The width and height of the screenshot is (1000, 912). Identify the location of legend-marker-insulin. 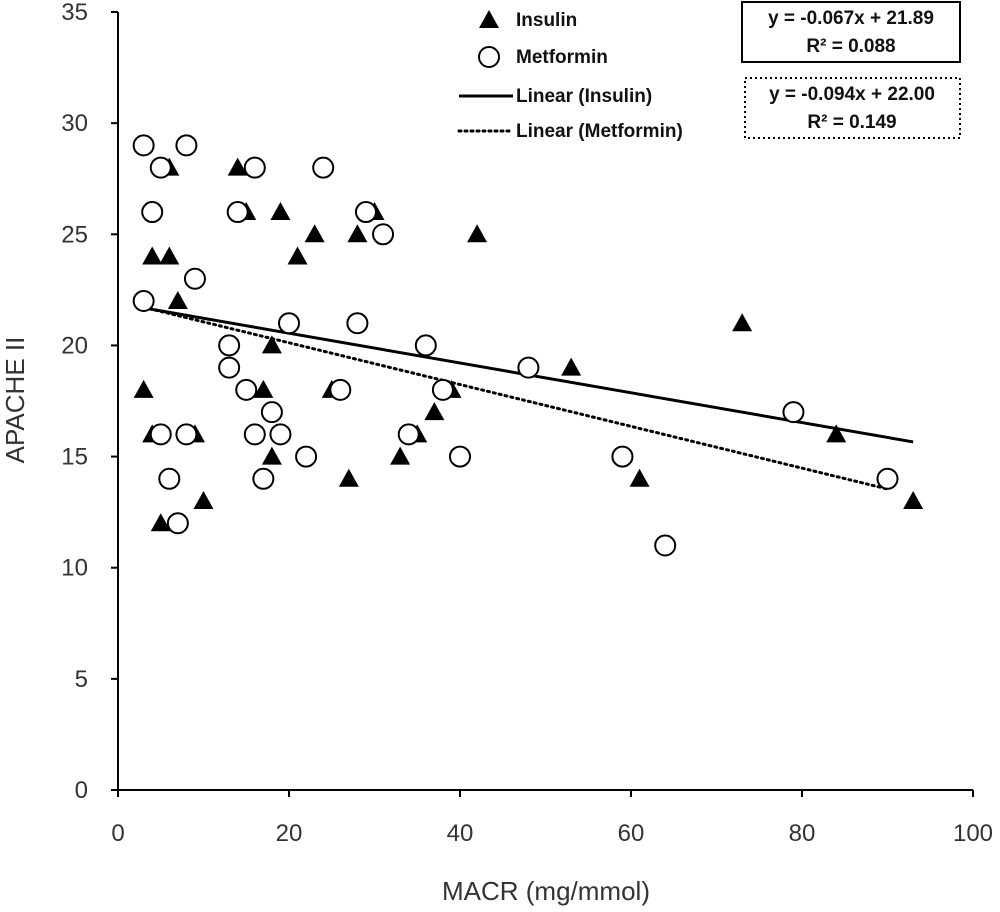
(489, 19).